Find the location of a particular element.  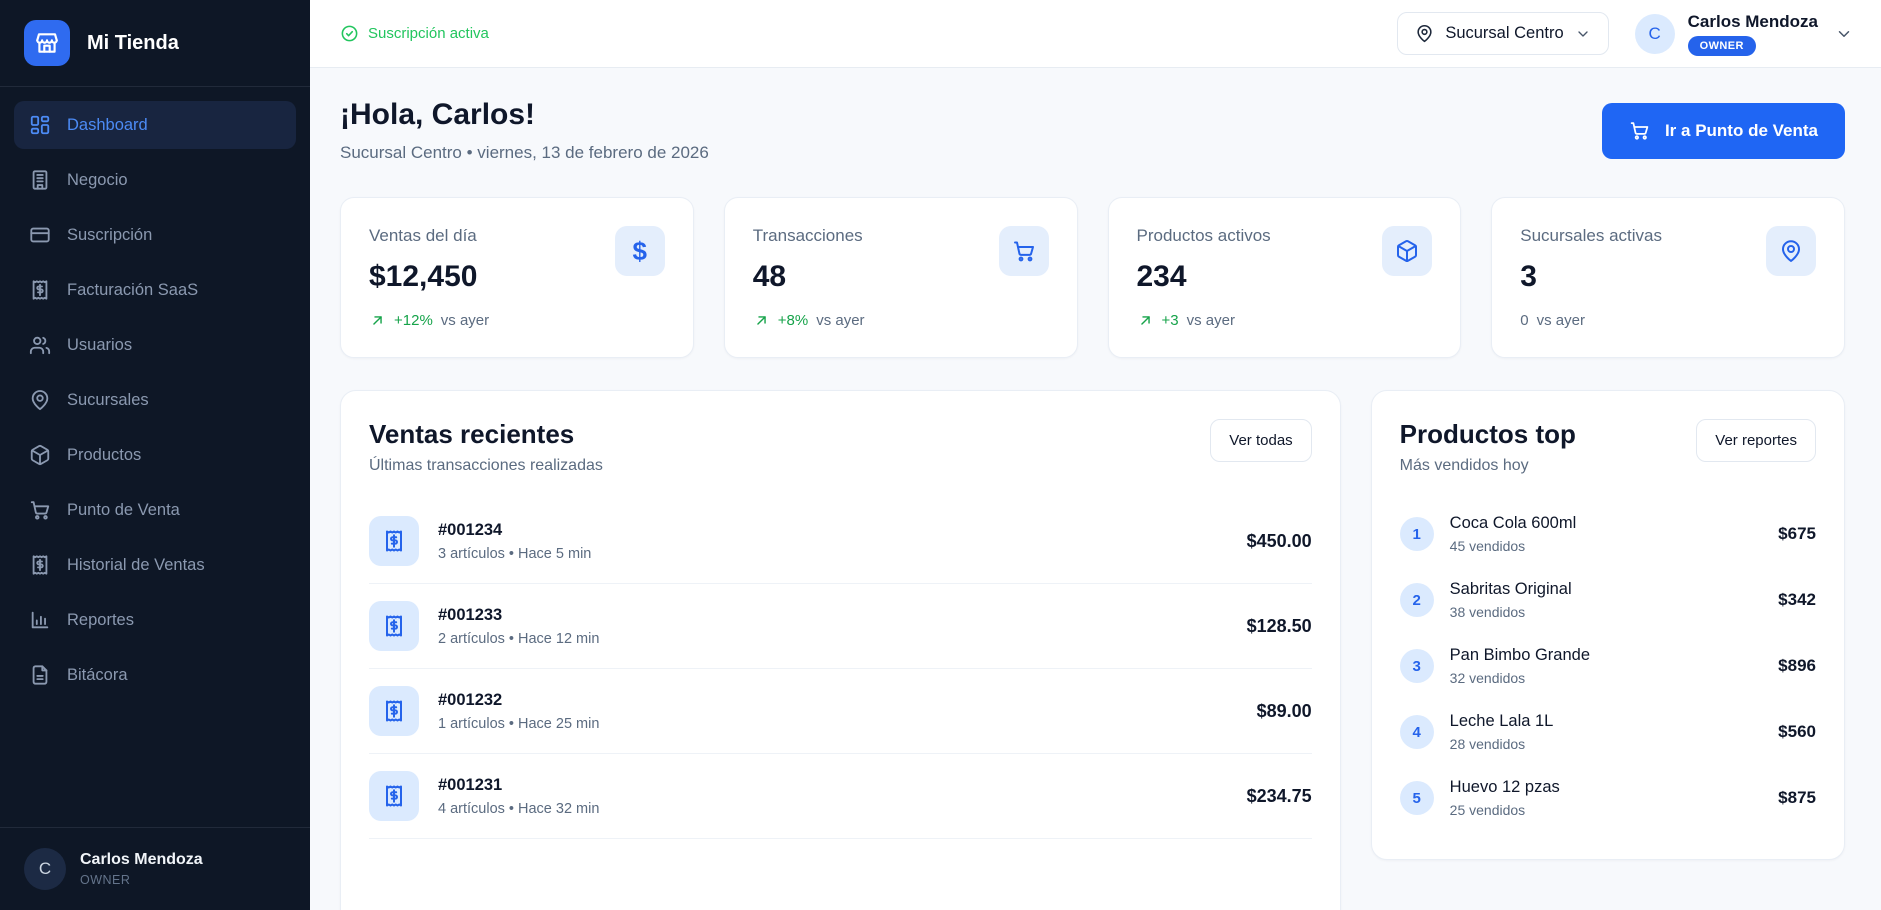

sidebar-item: Usuarios is located at coordinates (155, 345).